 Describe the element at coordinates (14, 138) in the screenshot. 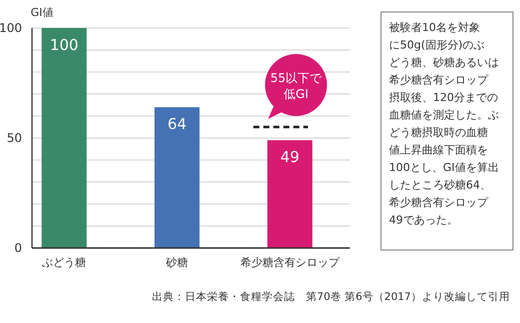

I see `y-tick-label: 50` at that location.